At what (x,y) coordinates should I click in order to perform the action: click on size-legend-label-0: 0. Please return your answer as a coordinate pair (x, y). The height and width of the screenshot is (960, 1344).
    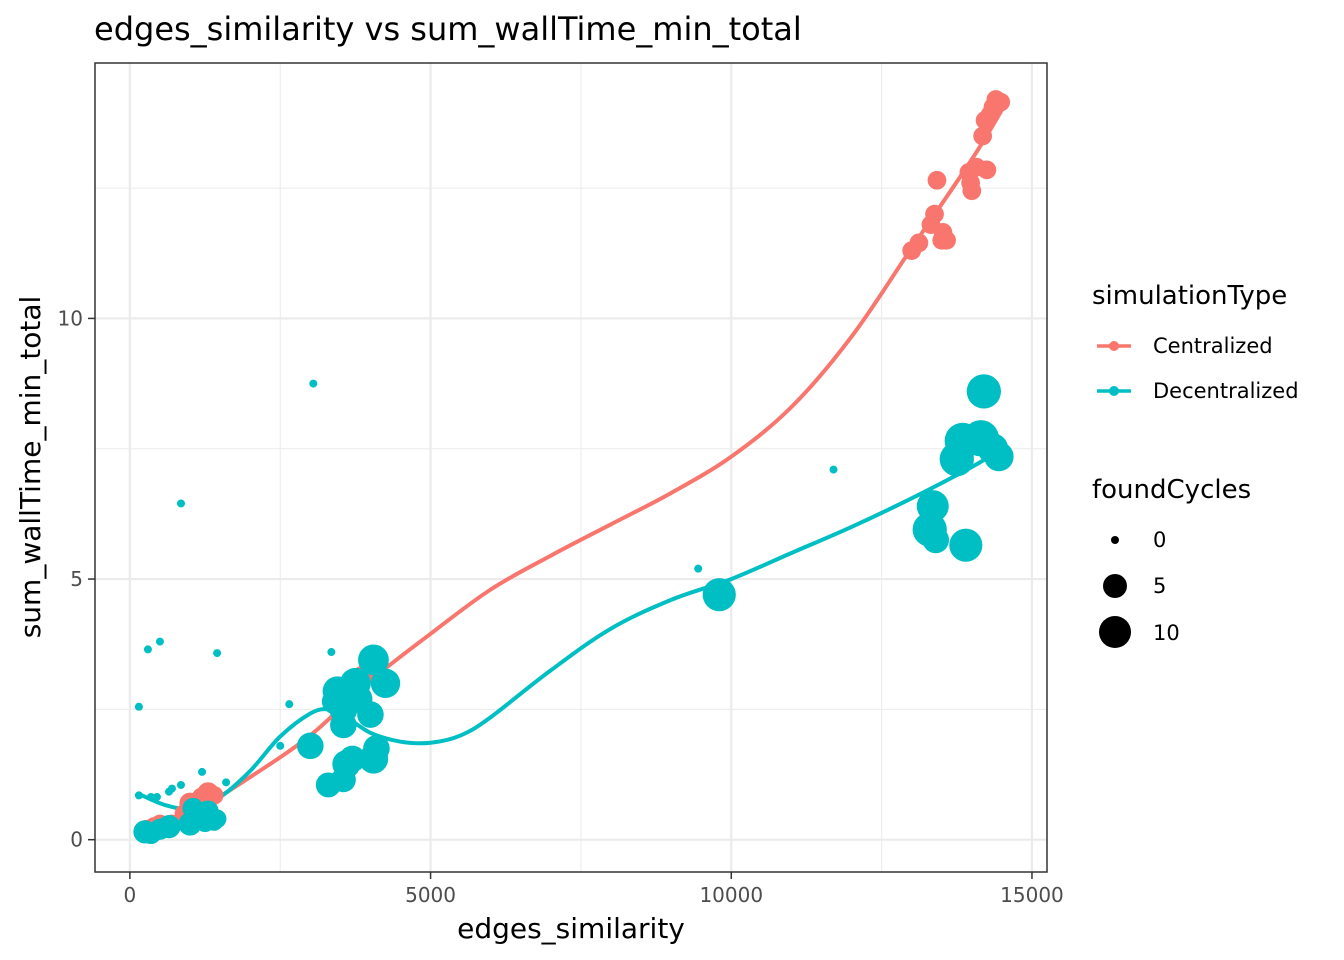
    Looking at the image, I should click on (1159, 540).